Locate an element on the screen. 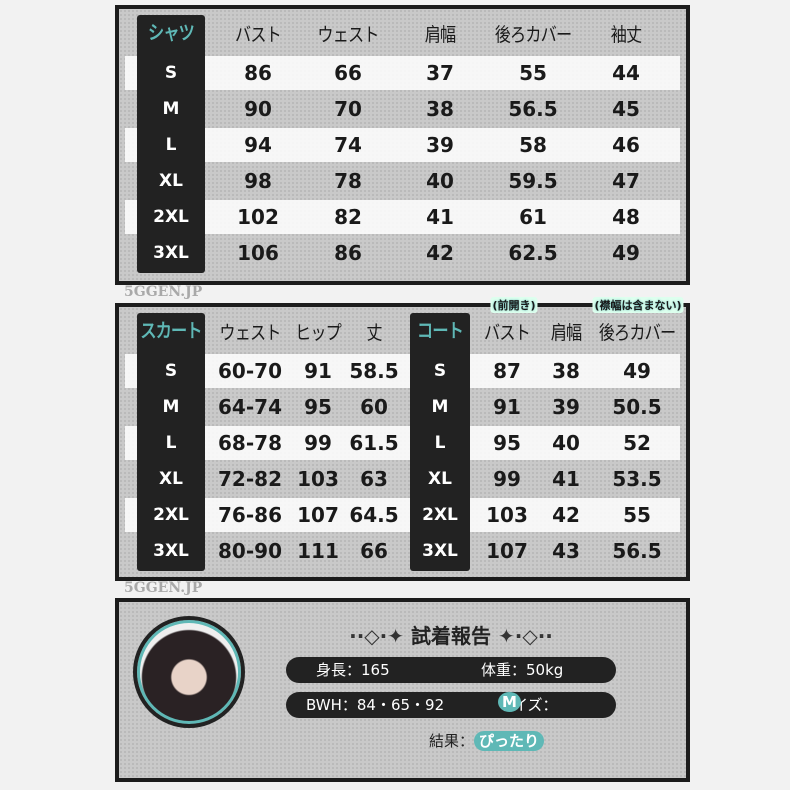  skirt-cell: 111 is located at coordinates (318, 551).